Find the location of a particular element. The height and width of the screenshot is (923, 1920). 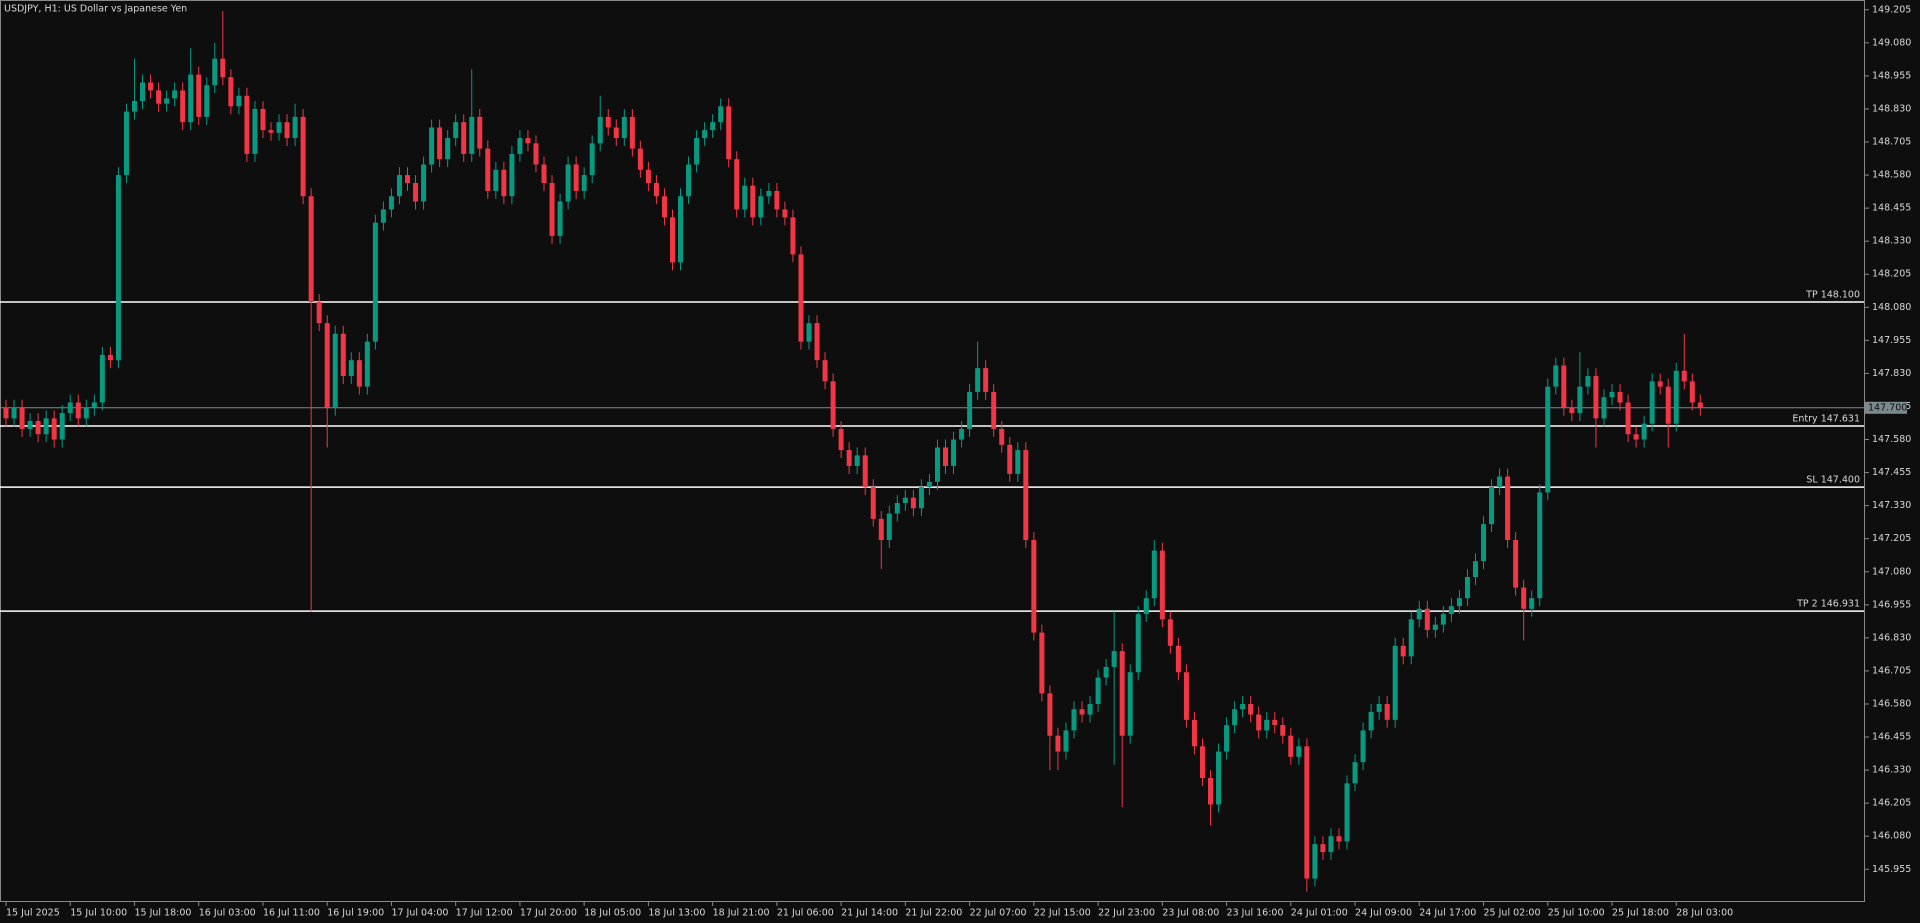

y-tick-label: 148.955 is located at coordinates (1891, 75).